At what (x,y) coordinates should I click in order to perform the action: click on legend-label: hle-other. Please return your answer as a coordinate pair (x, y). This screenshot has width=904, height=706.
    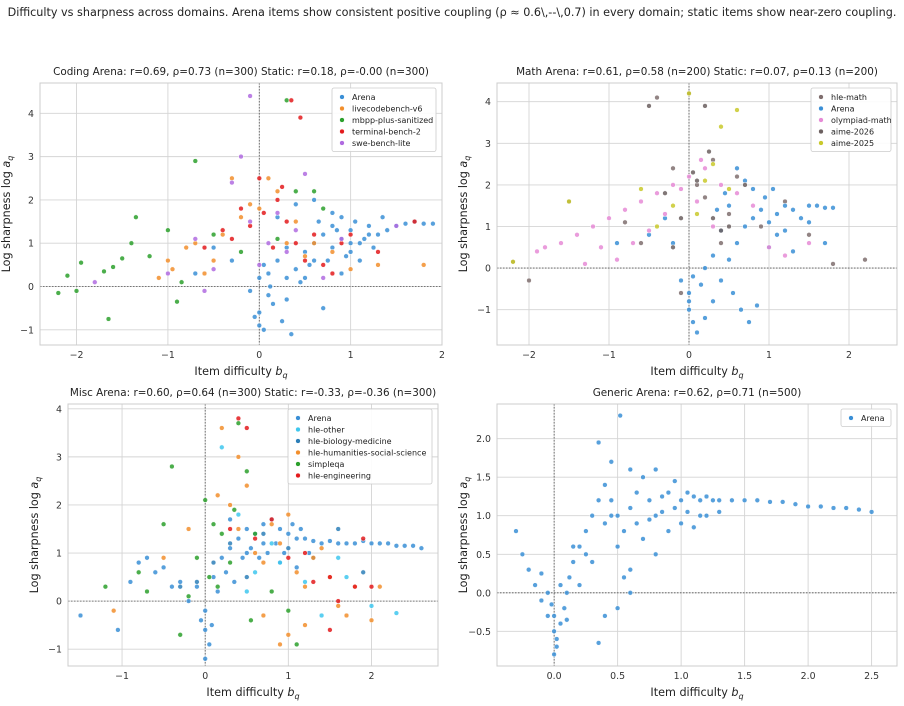
    Looking at the image, I should click on (326, 430).